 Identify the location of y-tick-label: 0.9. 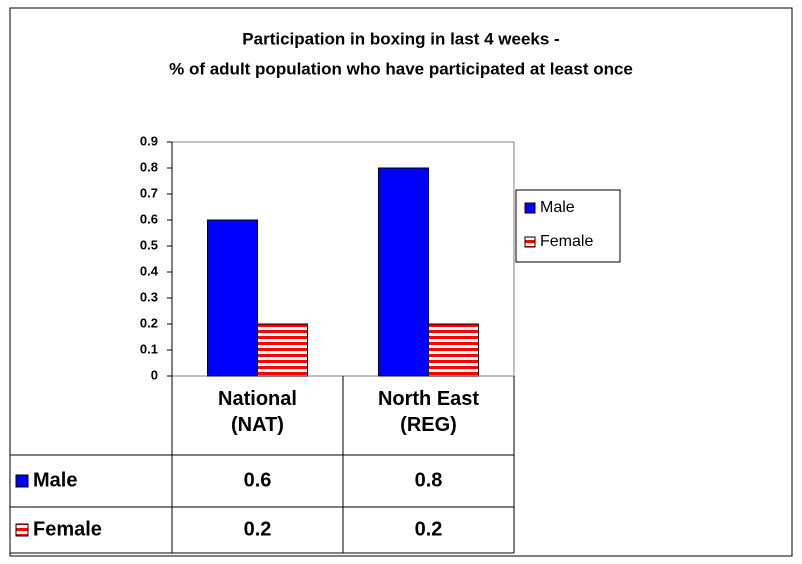
(149, 140).